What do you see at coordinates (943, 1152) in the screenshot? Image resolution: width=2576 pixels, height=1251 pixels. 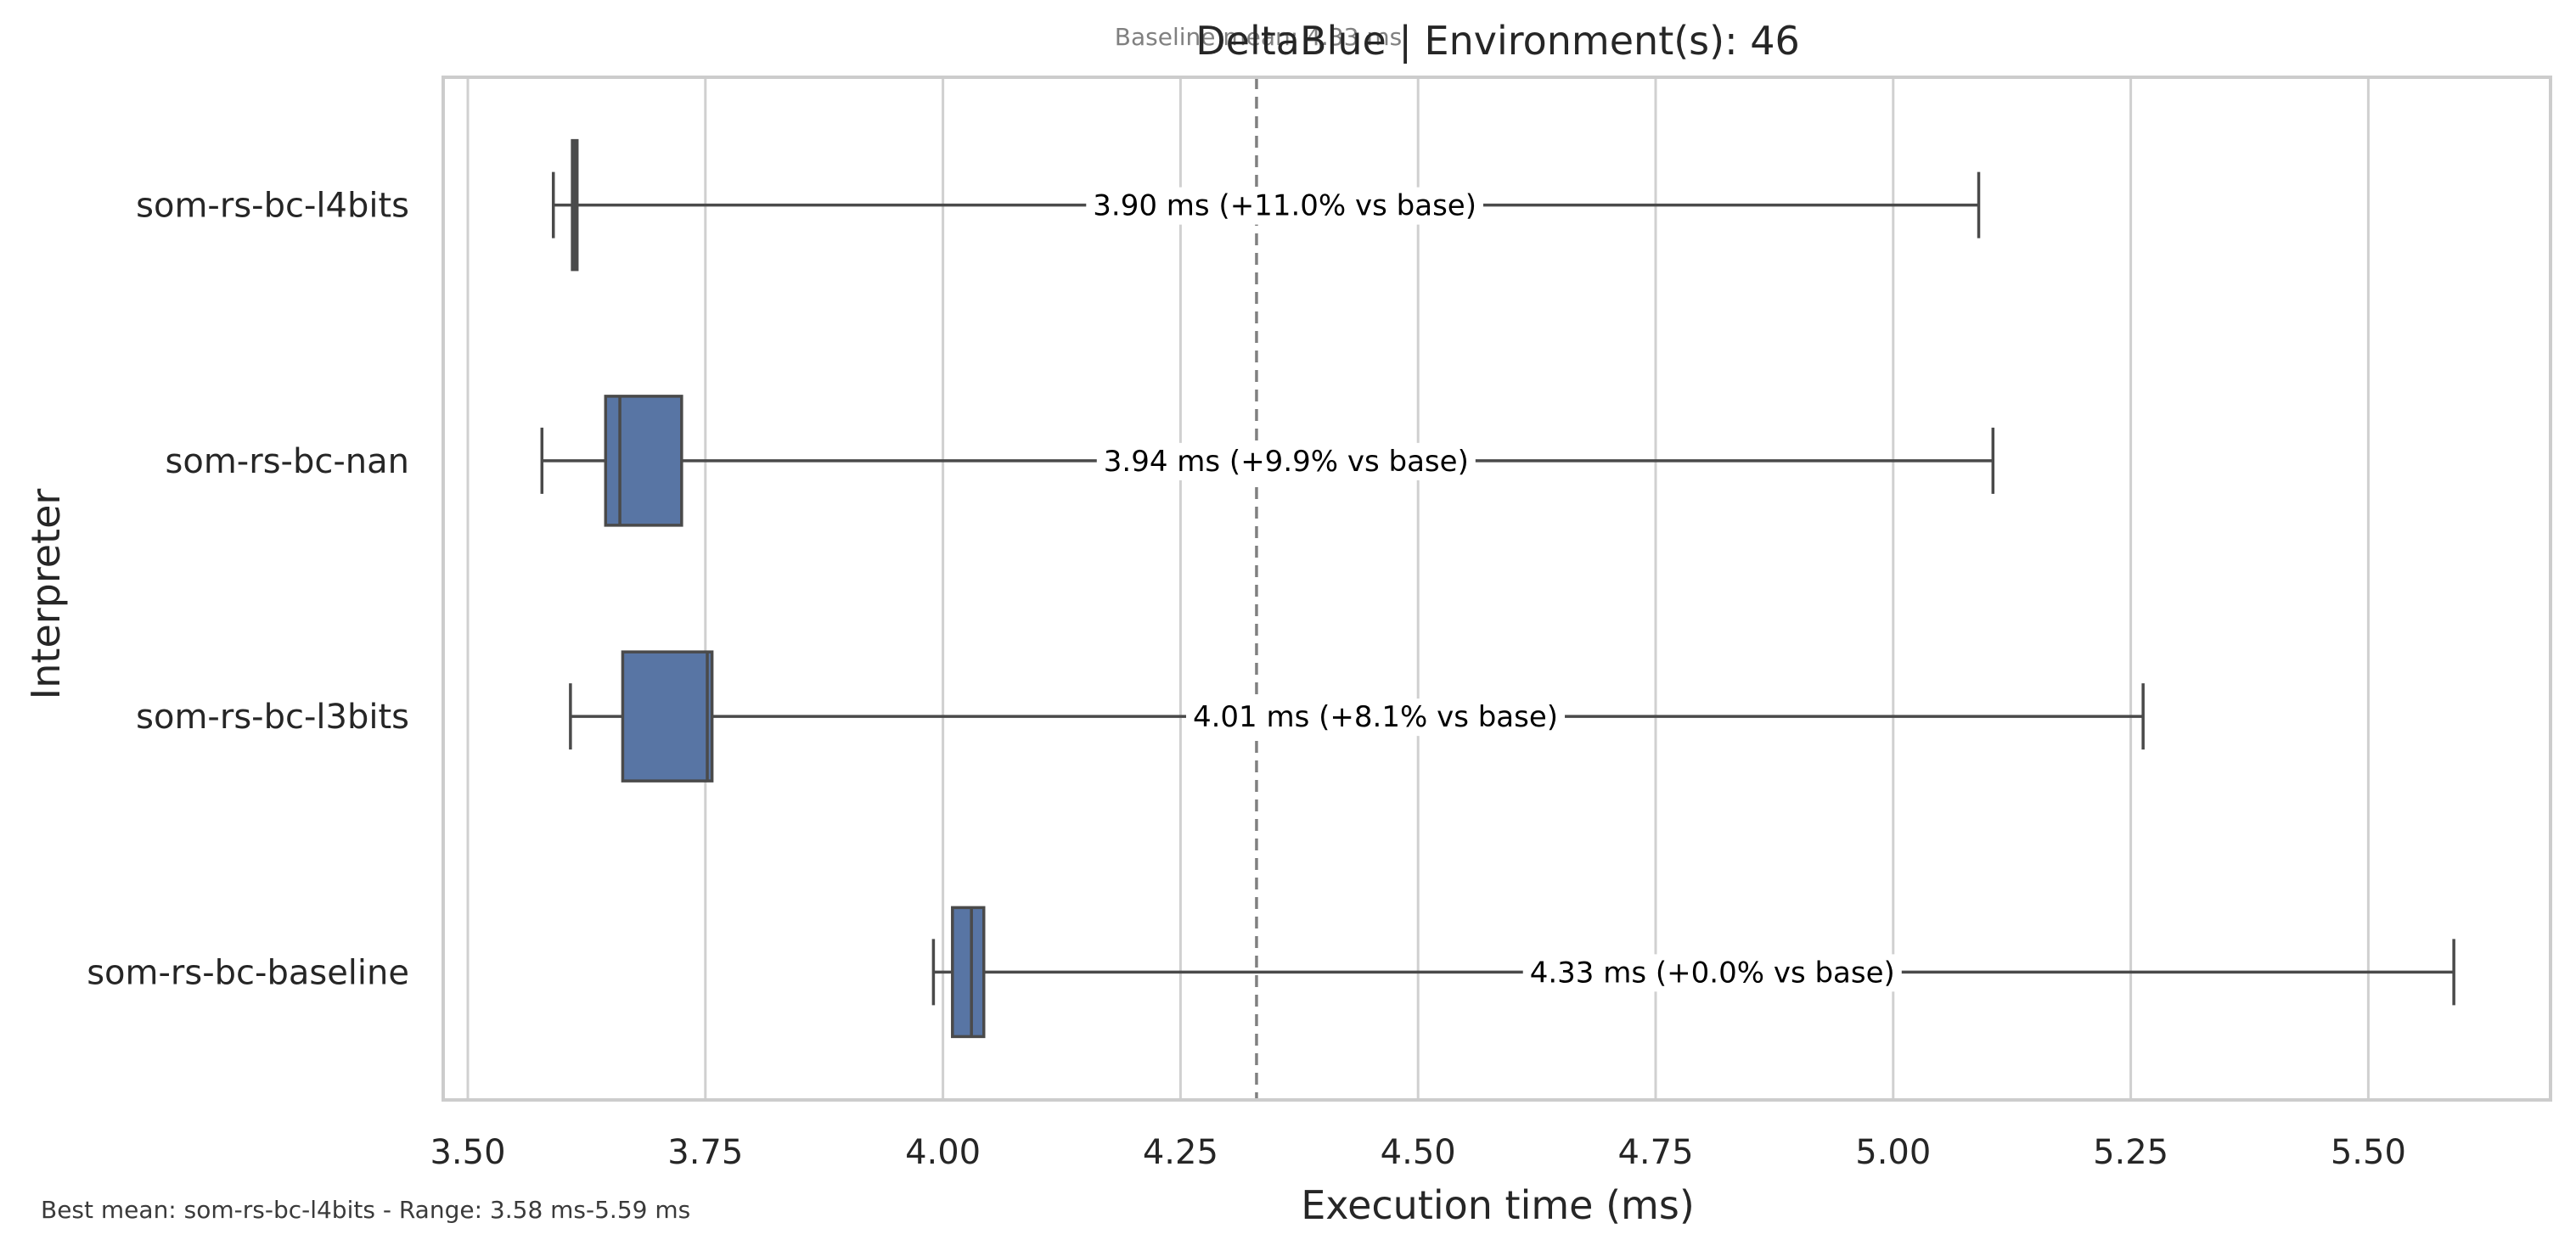 I see `x-tick-label: 4.00` at bounding box center [943, 1152].